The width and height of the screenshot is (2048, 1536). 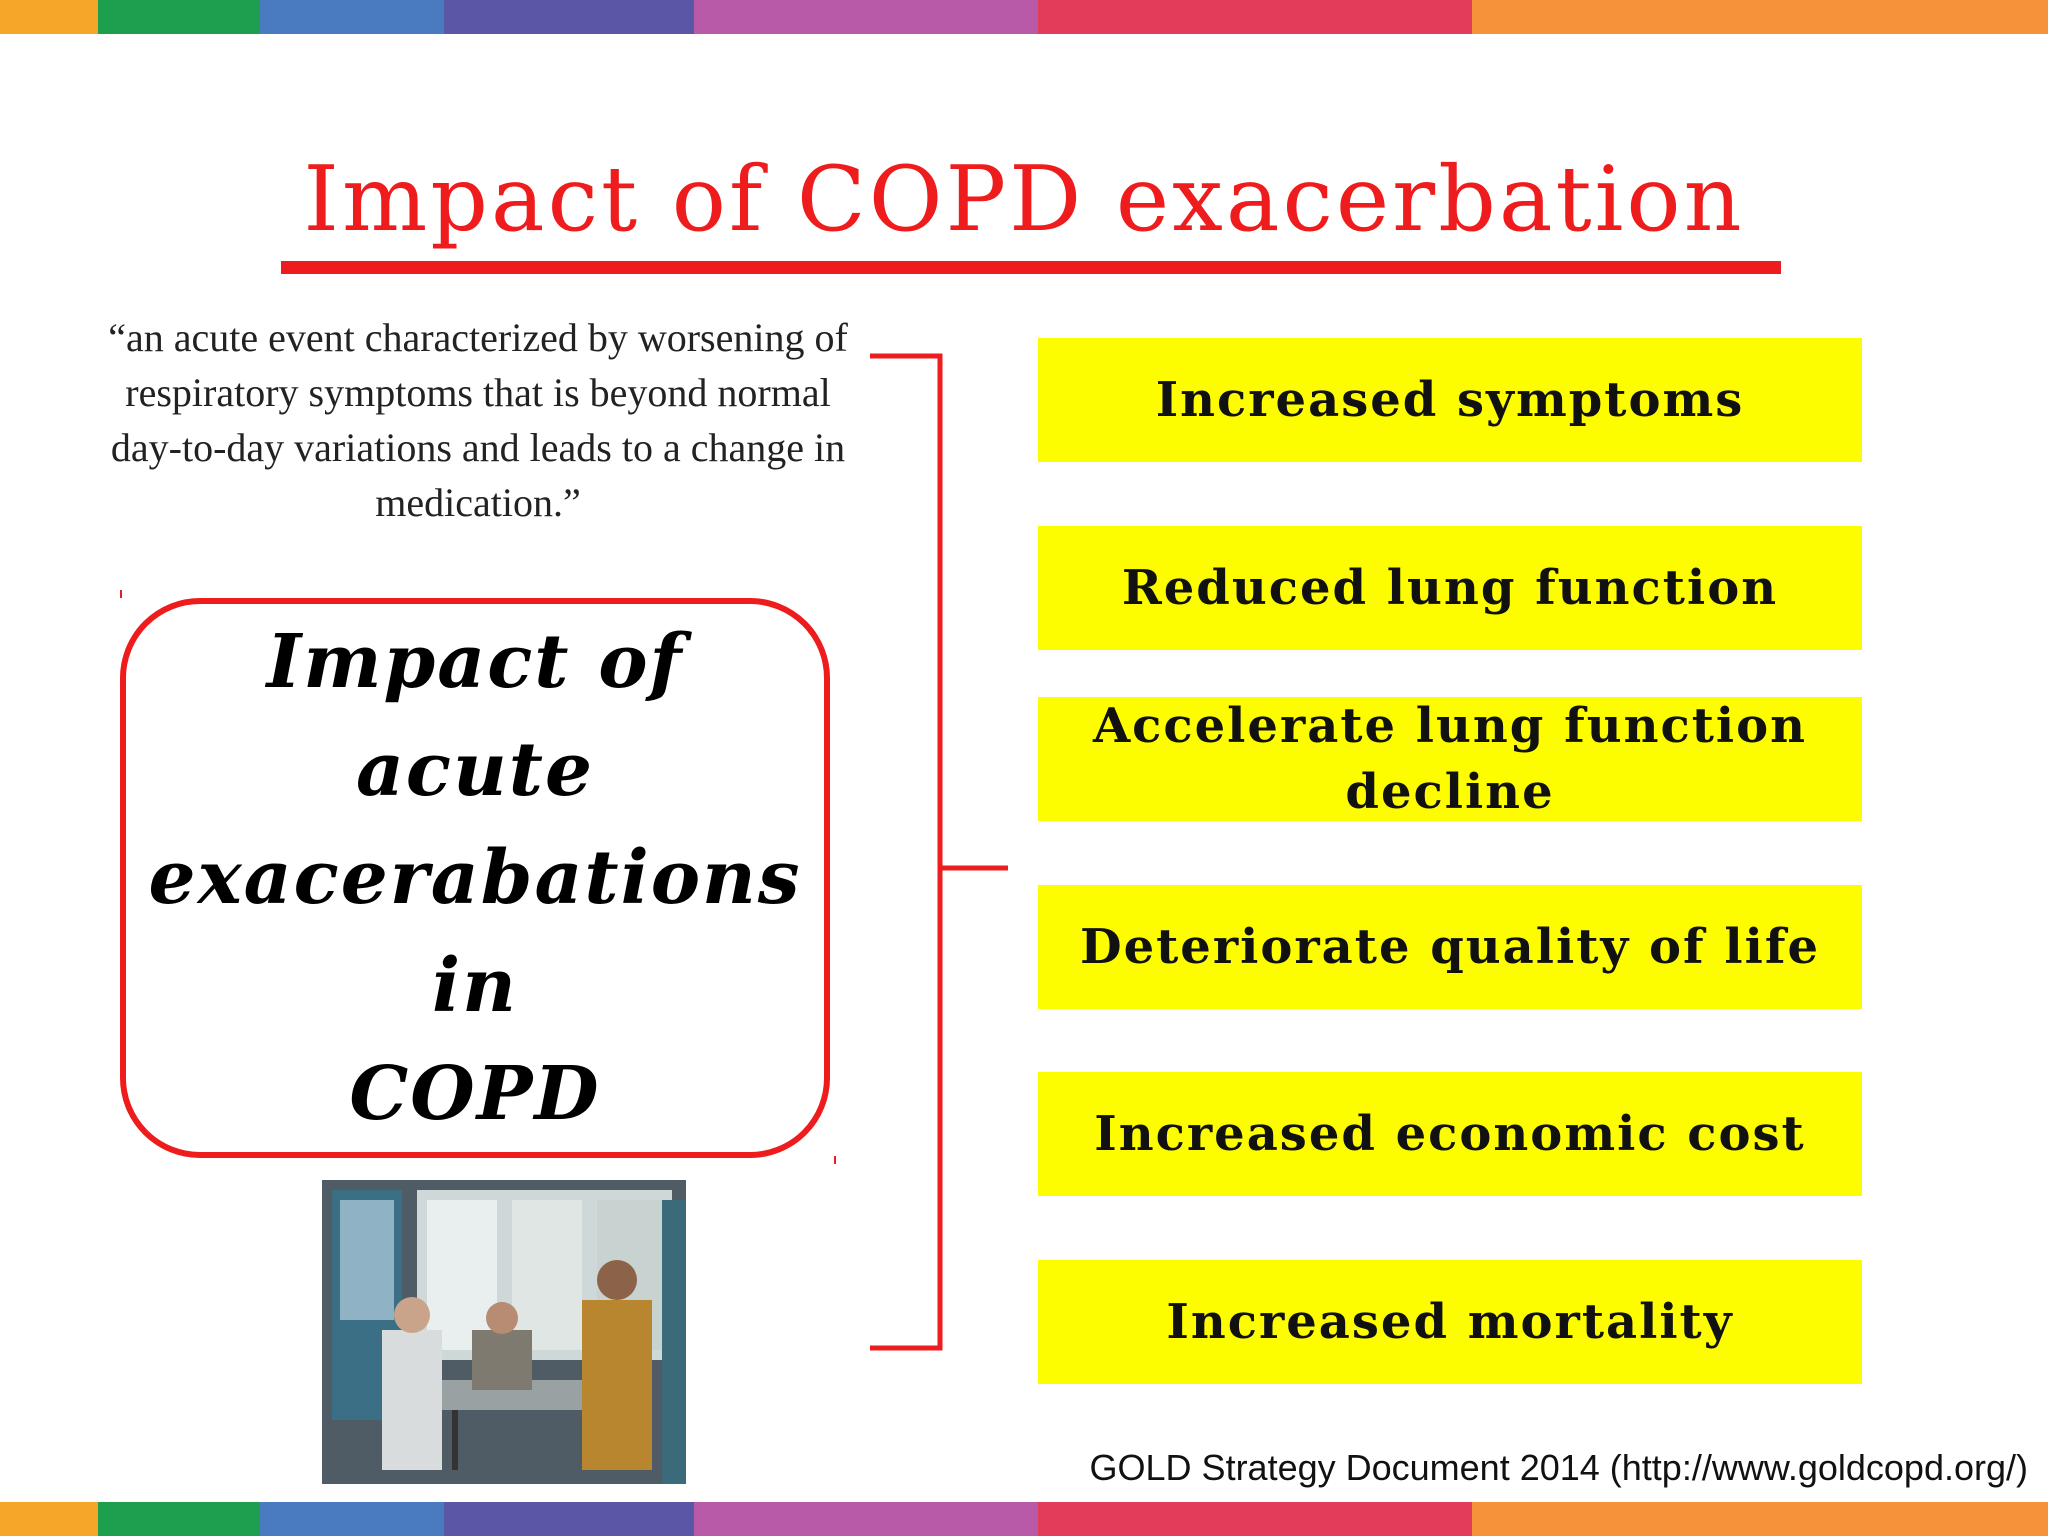 I want to click on hospital-scene-photo, so click(x=504, y=1332).